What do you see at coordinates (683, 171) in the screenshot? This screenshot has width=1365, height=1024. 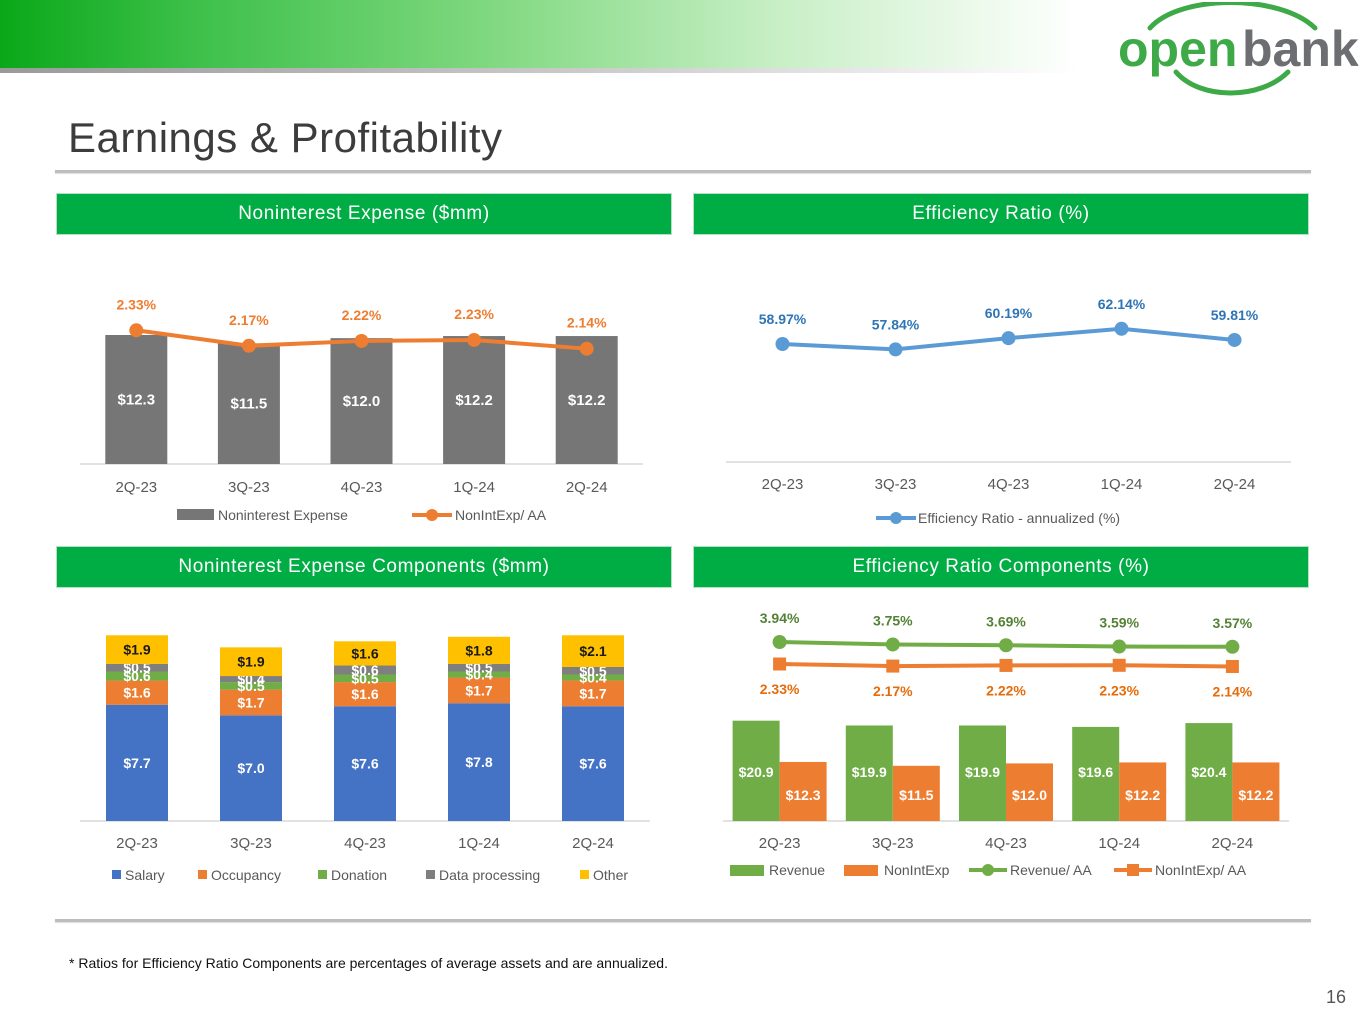 I see `title-divider` at bounding box center [683, 171].